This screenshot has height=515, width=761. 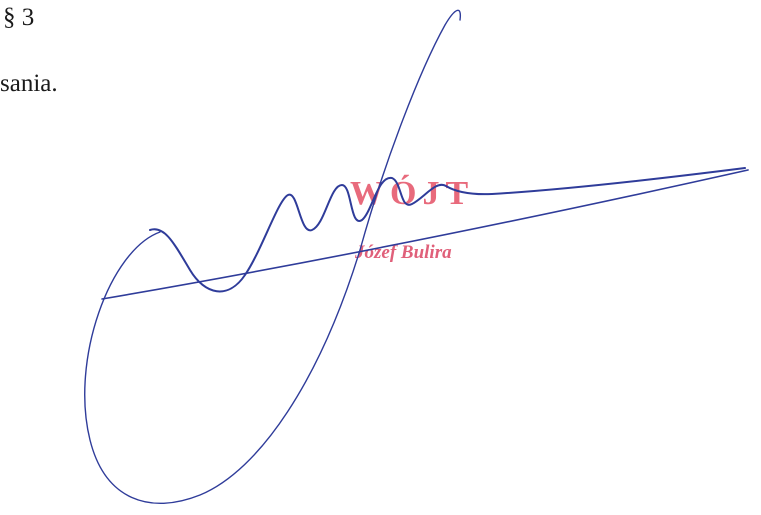 I want to click on stamp-name: Józef Bulira, so click(x=403, y=252).